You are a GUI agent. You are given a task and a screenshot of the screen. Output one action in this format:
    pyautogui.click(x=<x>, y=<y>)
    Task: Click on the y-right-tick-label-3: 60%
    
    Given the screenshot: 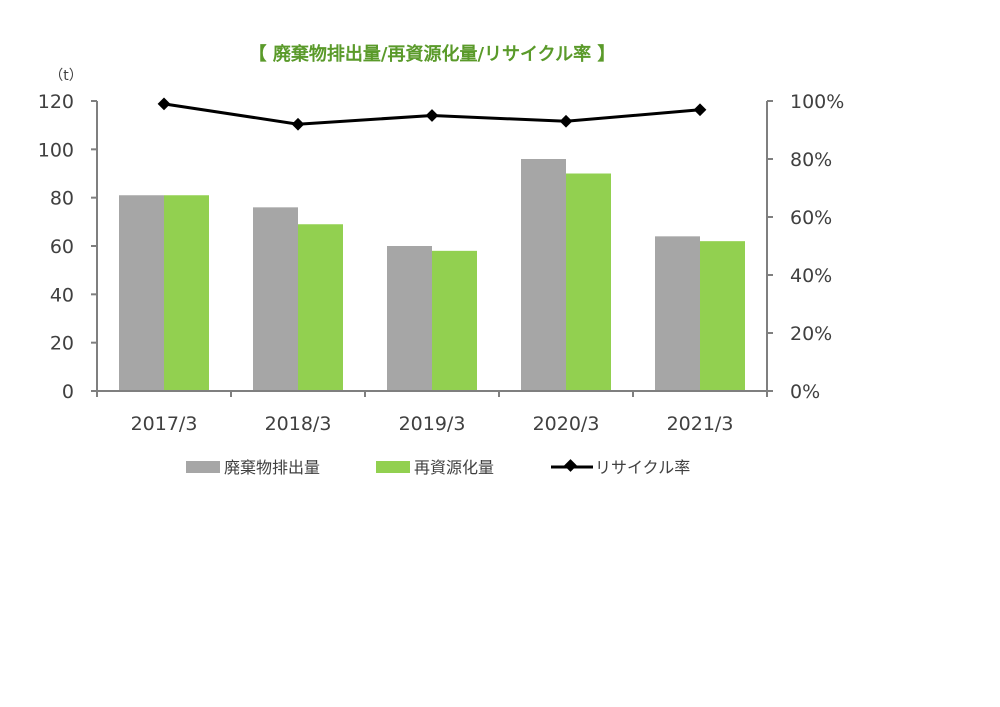 What is the action you would take?
    pyautogui.click(x=811, y=218)
    